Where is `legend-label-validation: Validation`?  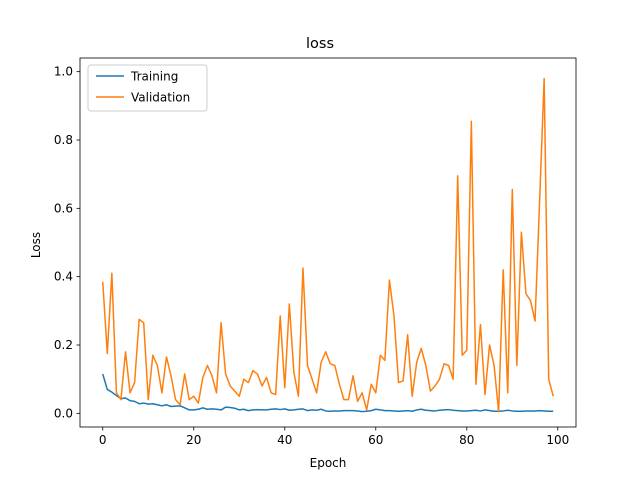
legend-label-validation: Validation is located at coordinates (160, 98).